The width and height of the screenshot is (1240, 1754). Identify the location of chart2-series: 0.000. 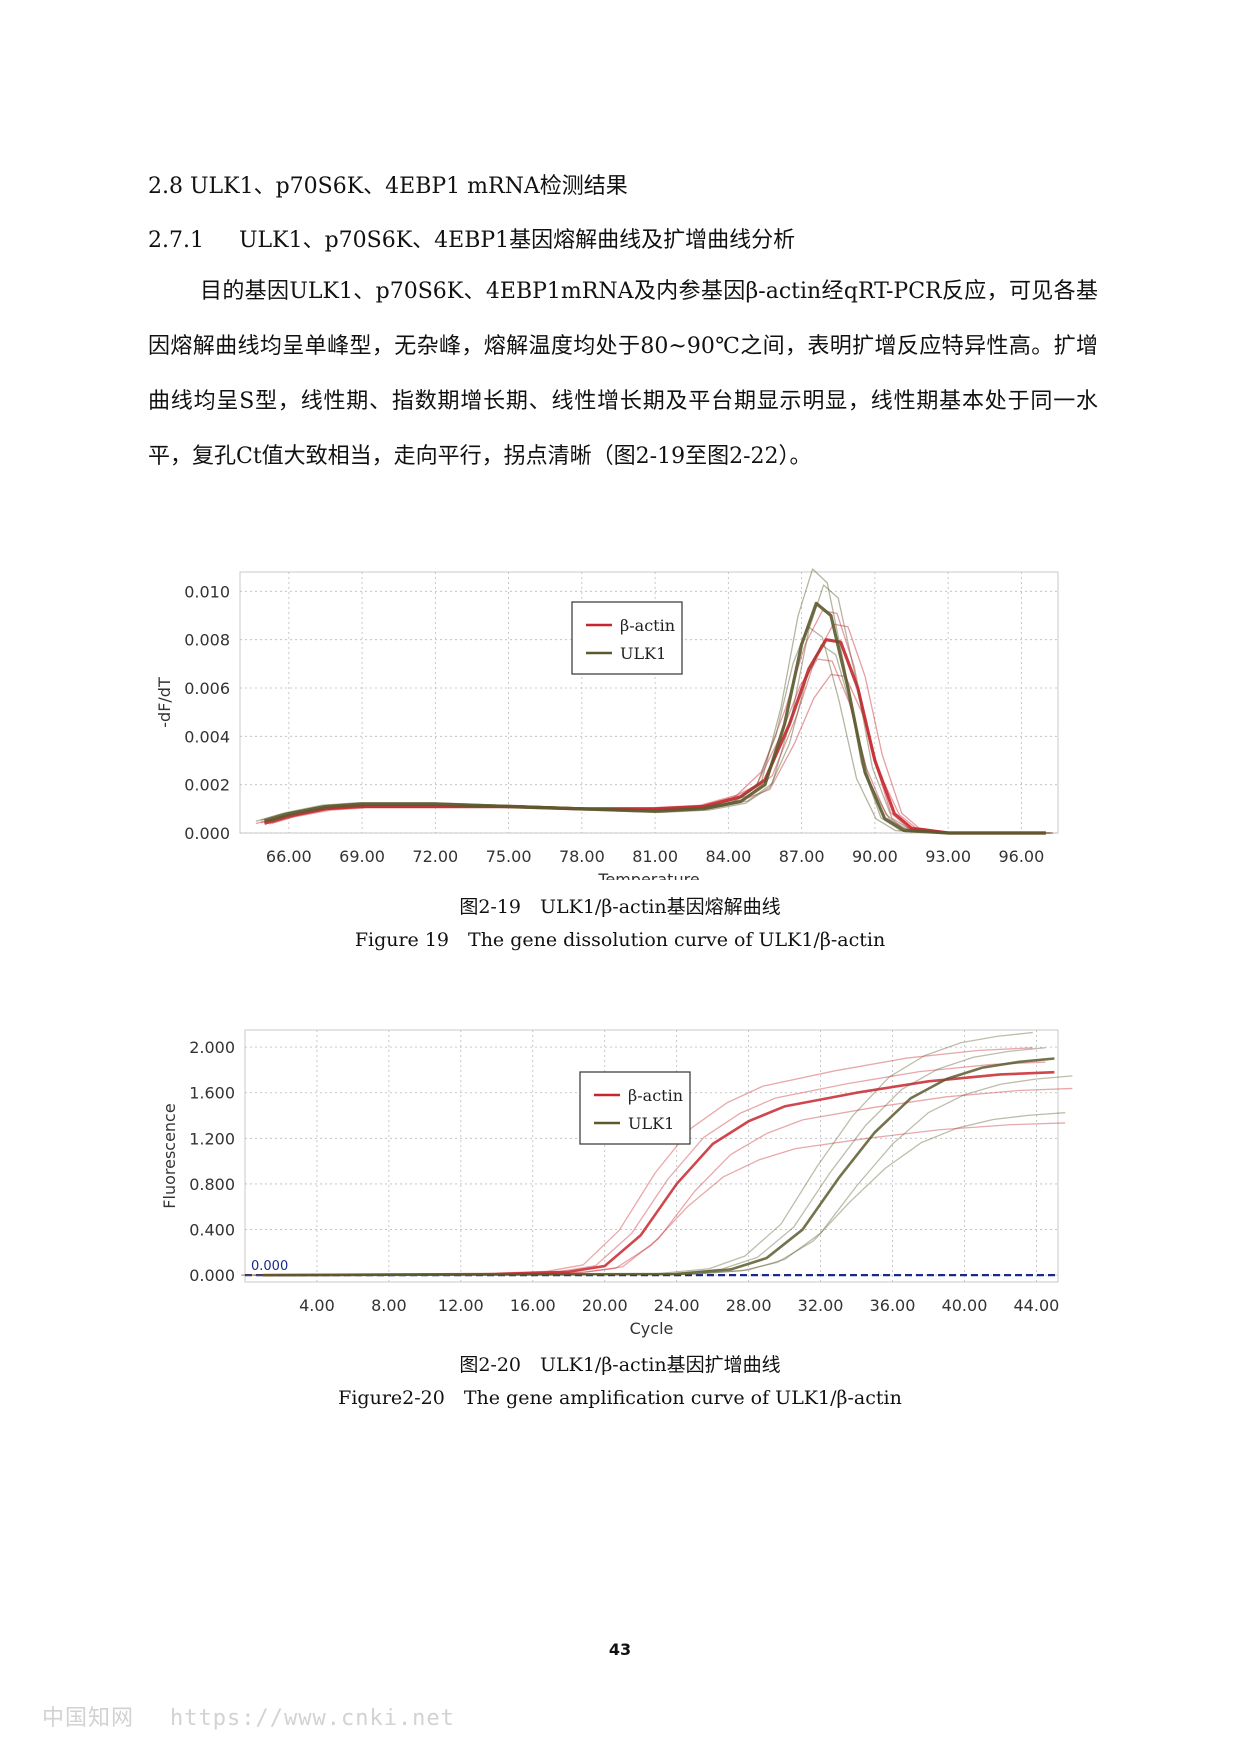
(657, 1154).